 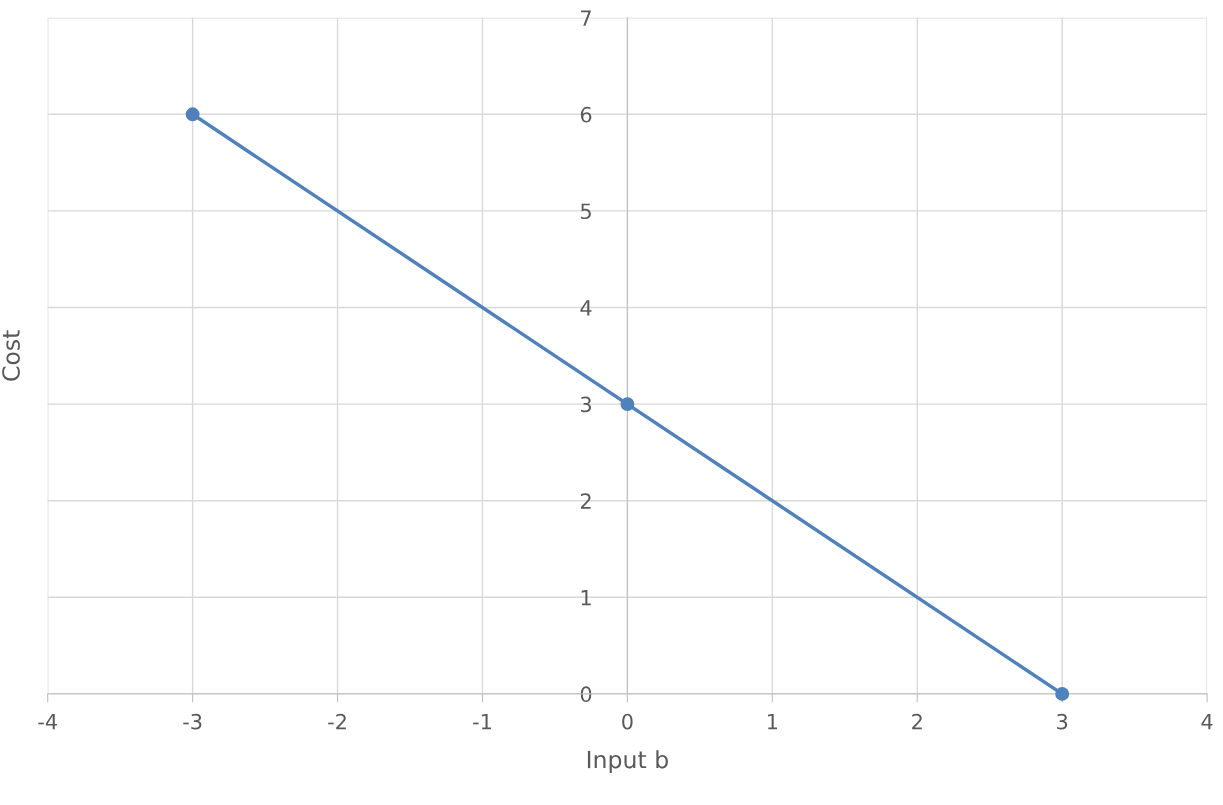 What do you see at coordinates (917, 721) in the screenshot?
I see `x-tick-label: 2` at bounding box center [917, 721].